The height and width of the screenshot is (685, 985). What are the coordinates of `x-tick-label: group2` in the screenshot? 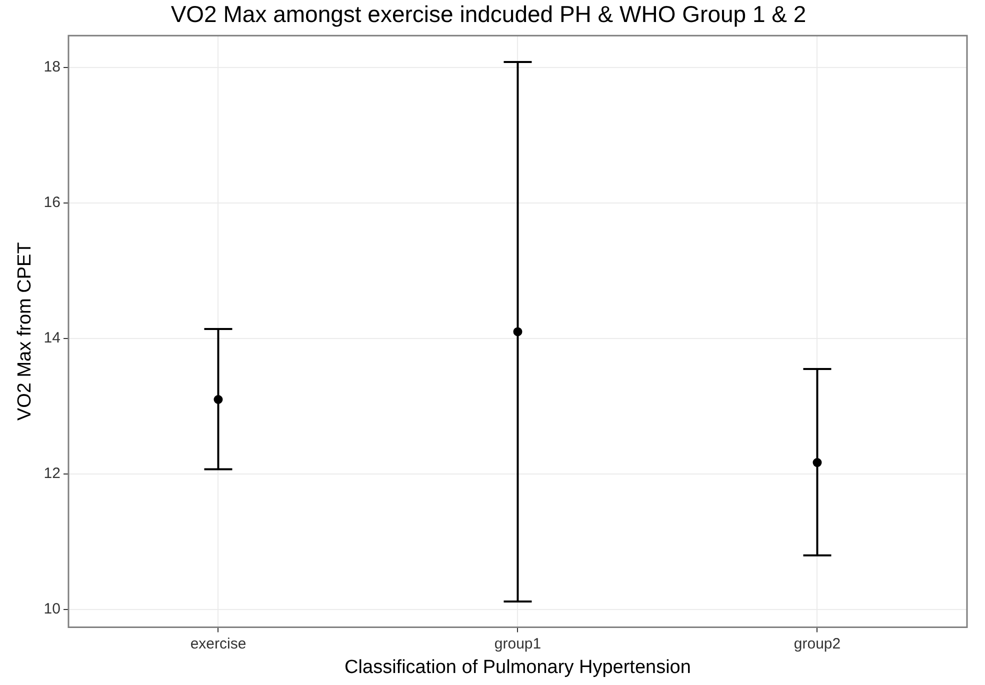 It's located at (817, 643).